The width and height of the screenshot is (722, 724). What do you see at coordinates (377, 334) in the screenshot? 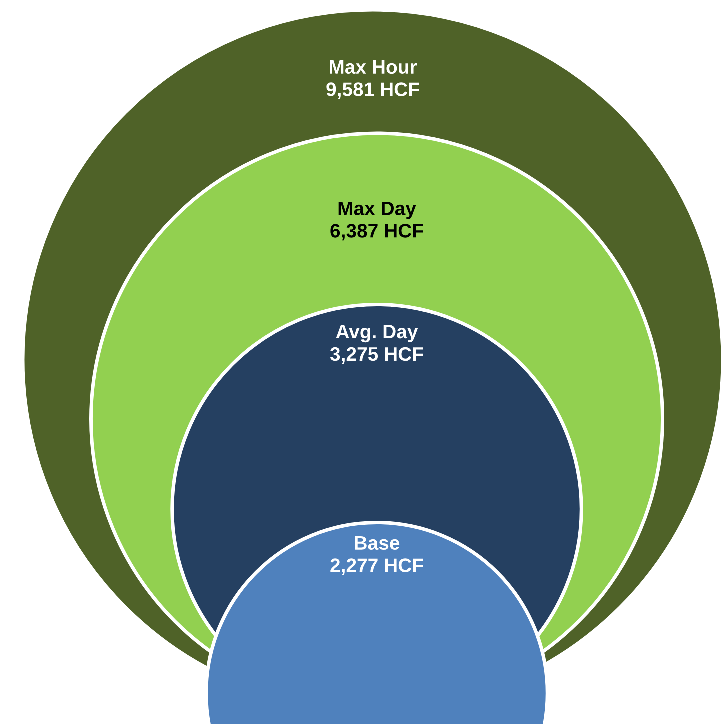
I see `category-label: Avg. Day` at bounding box center [377, 334].